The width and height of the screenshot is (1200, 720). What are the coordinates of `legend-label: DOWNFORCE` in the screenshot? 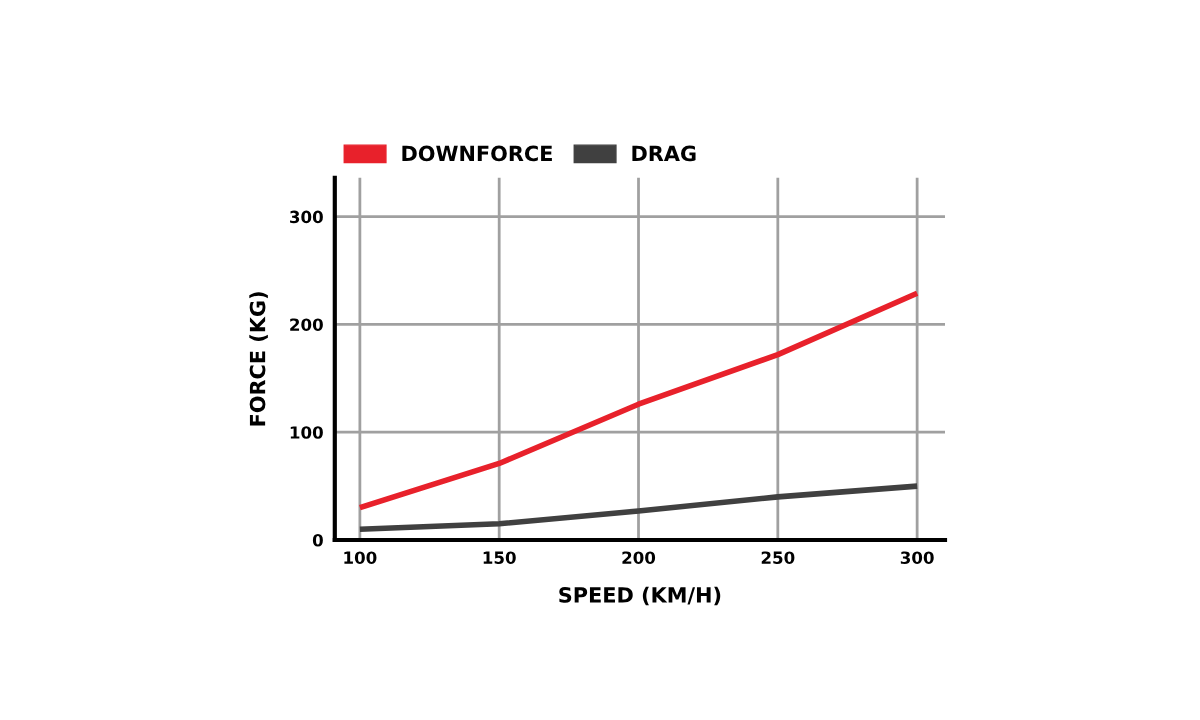 It's located at (477, 153).